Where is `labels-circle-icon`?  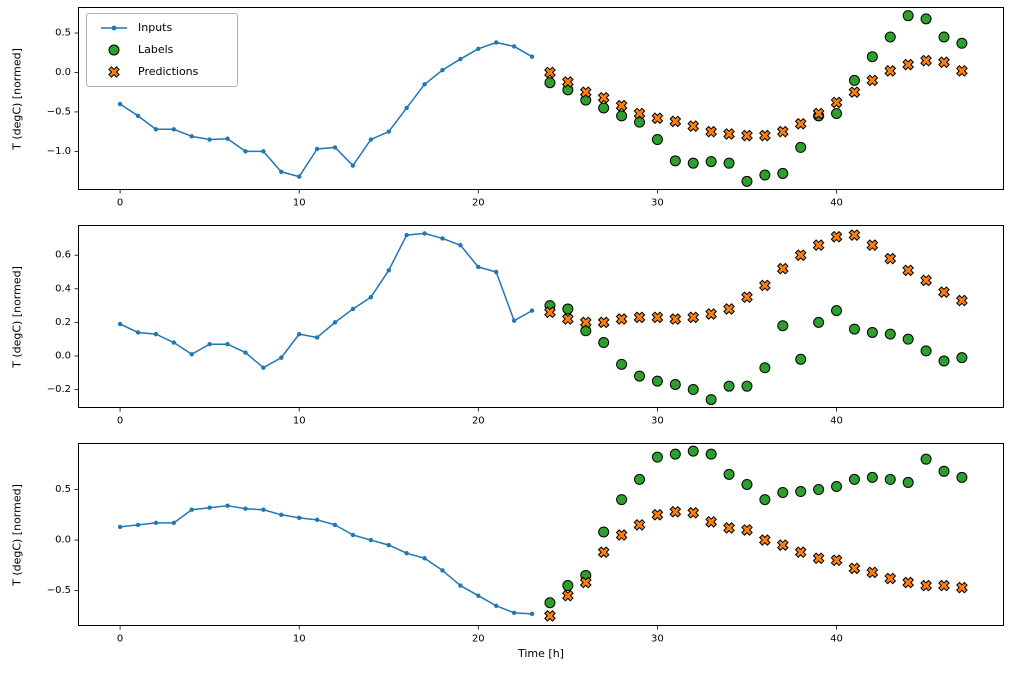
labels-circle-icon is located at coordinates (114, 50).